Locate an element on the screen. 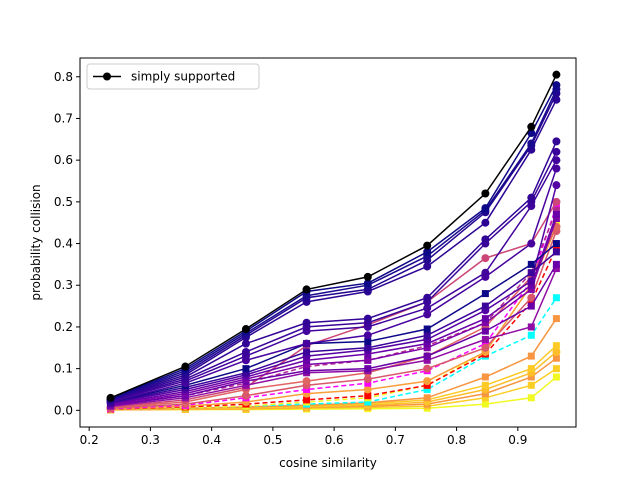 The image size is (640, 480). legend-marker-sample is located at coordinates (107, 76).